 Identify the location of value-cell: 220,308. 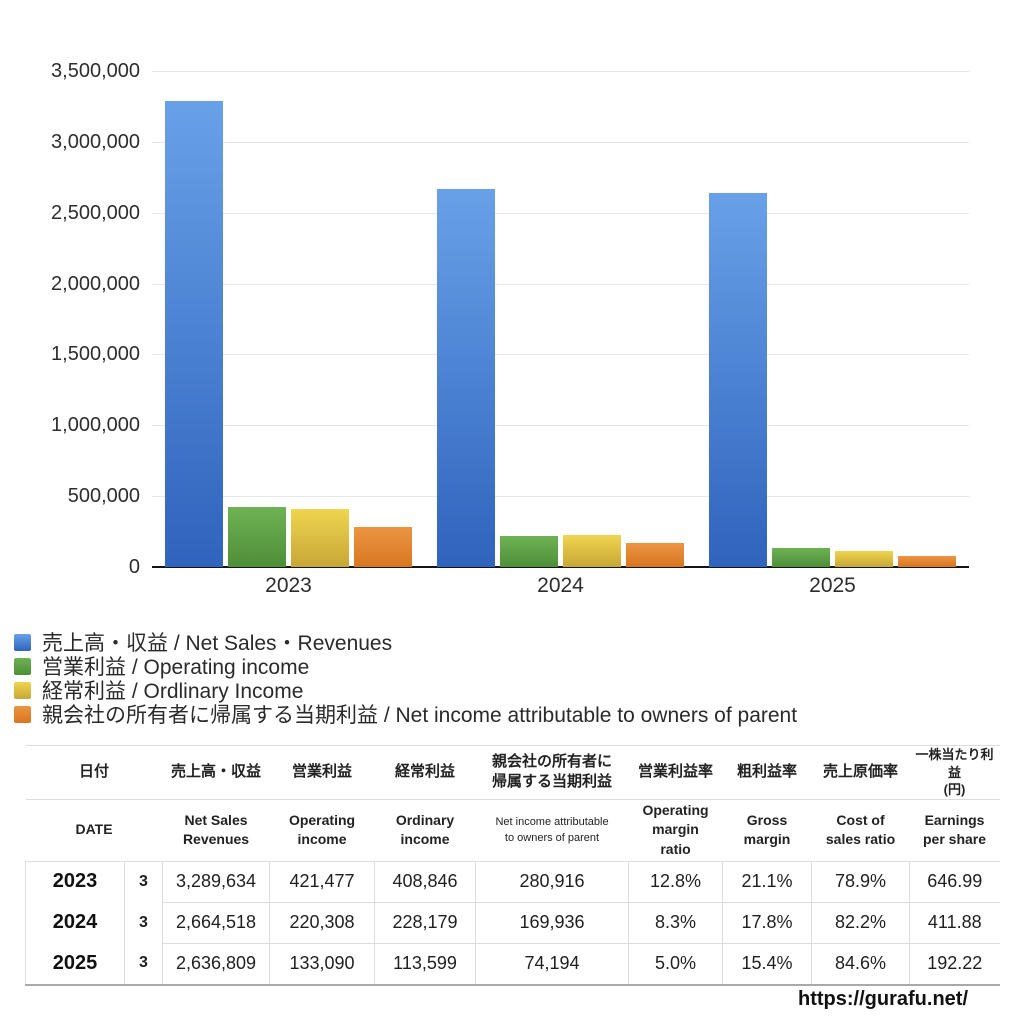
(322, 922).